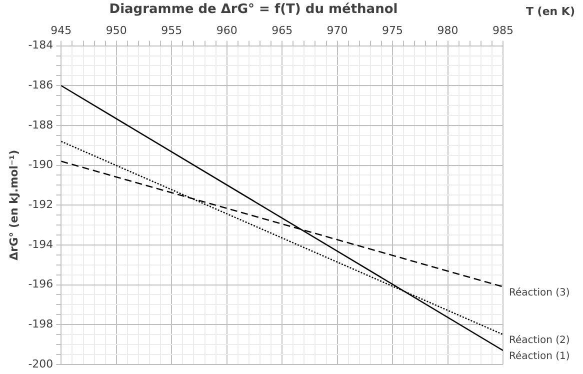  Describe the element at coordinates (41, 125) in the screenshot. I see `y-tick-label: -188` at that location.